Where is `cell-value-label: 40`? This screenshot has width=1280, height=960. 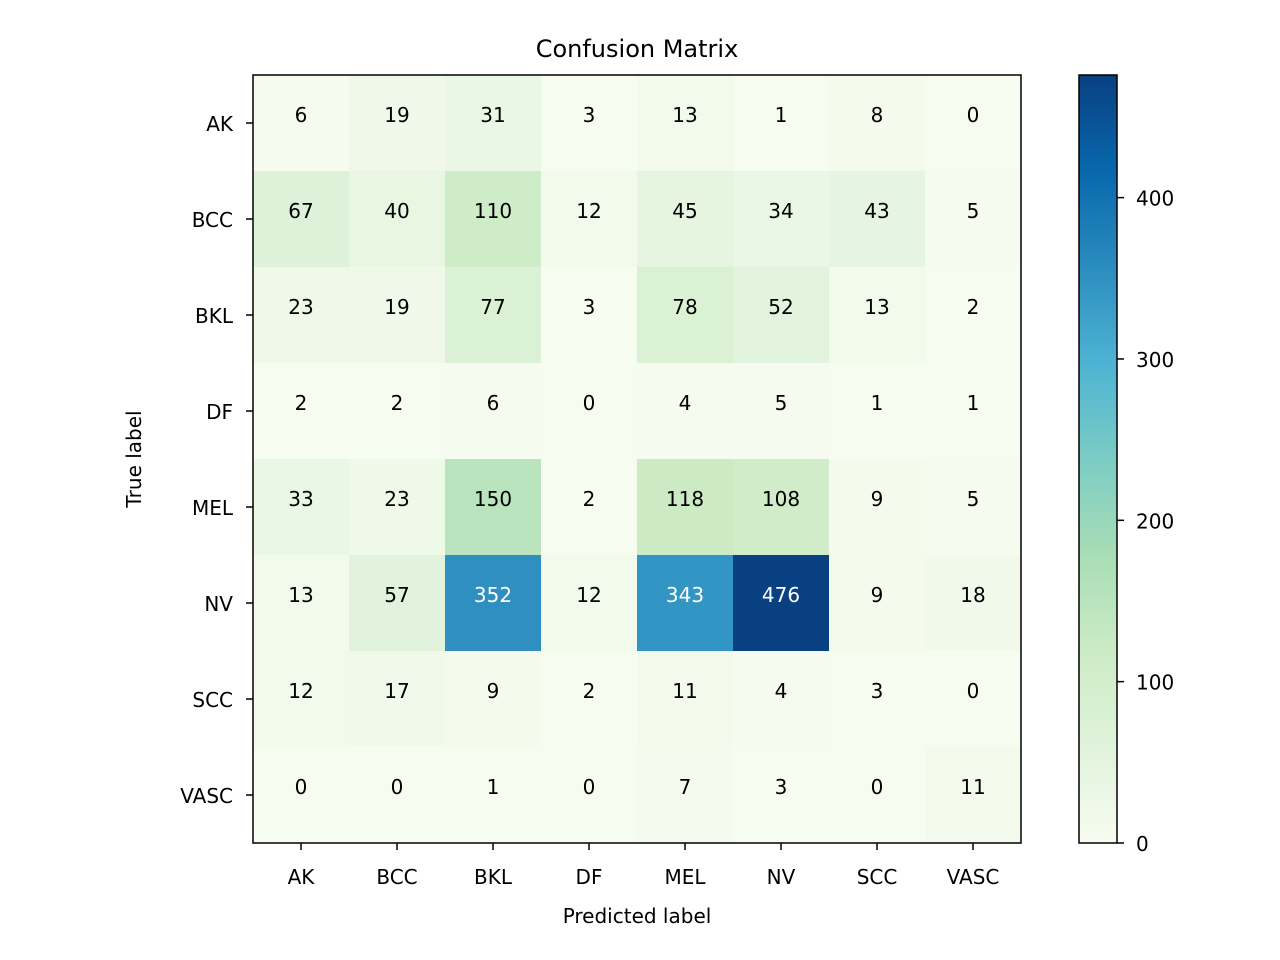 cell-value-label: 40 is located at coordinates (396, 211).